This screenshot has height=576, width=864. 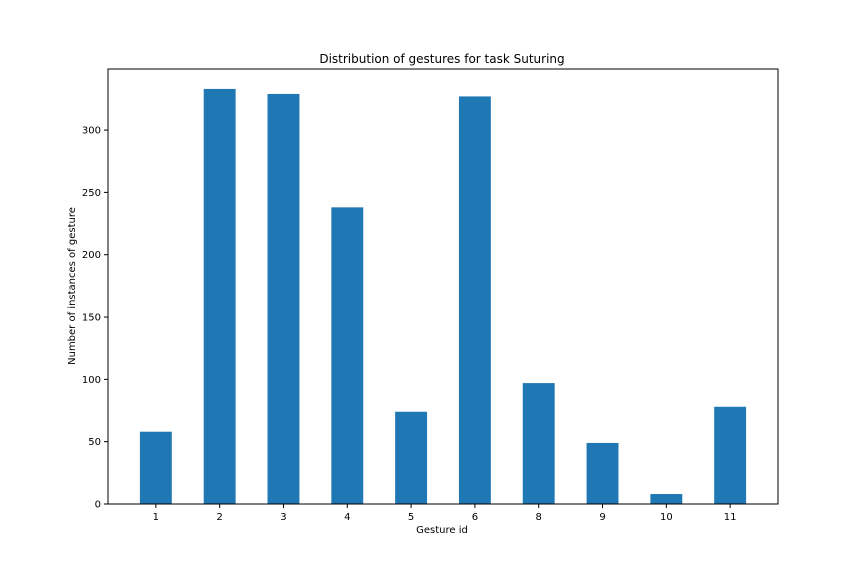 I want to click on x-tick-label: 3, so click(x=283, y=517).